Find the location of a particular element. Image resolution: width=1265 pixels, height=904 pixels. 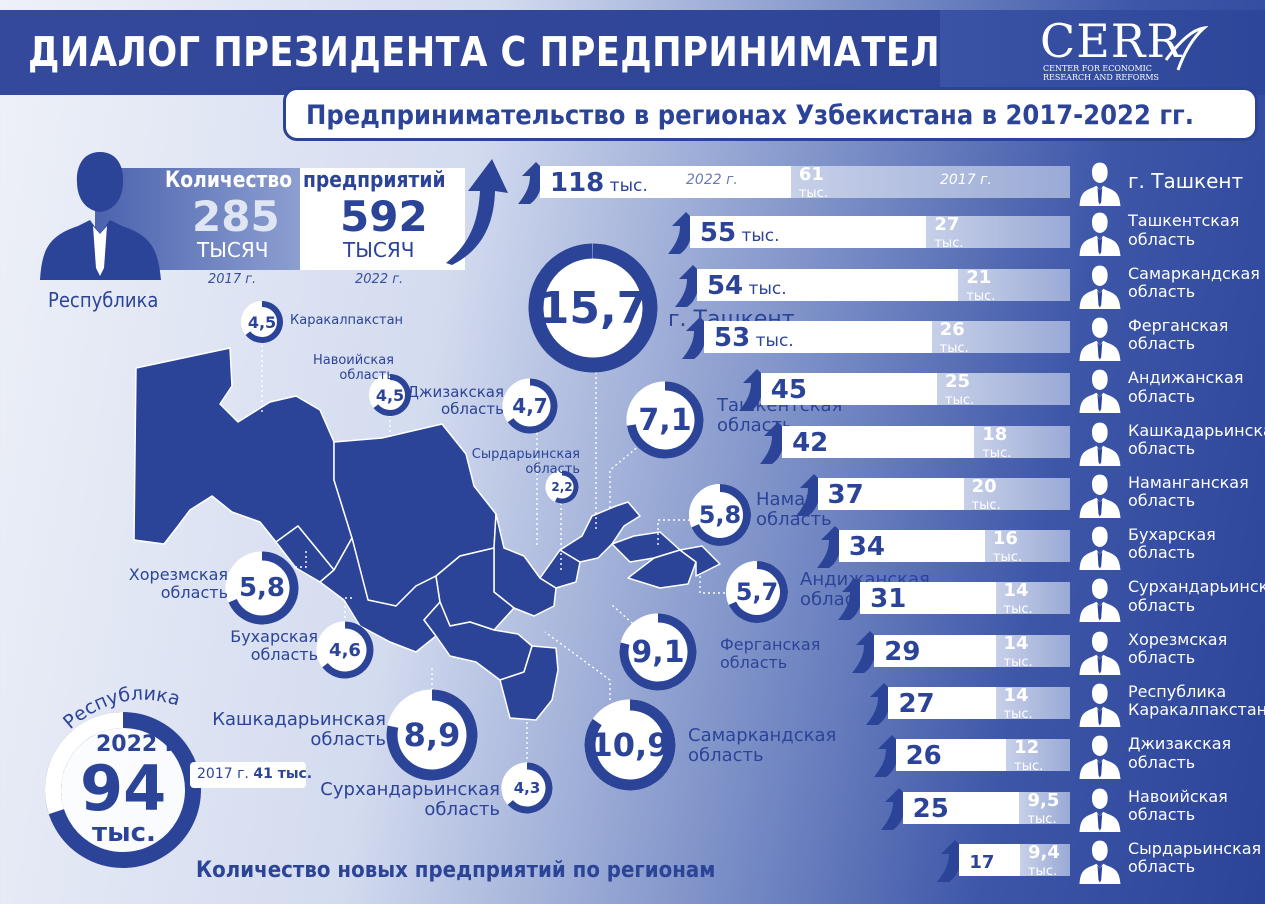

summary-label-right: предприятий is located at coordinates (374, 180).